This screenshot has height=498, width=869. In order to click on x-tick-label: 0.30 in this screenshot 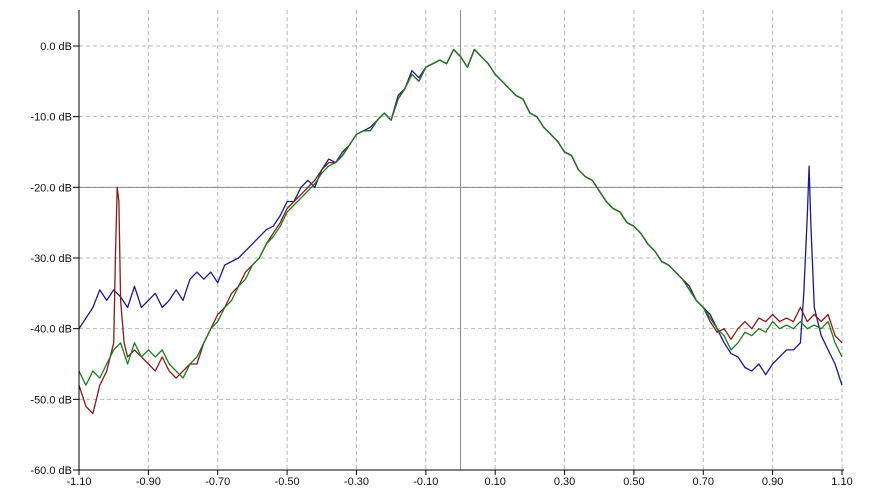, I will do `click(564, 482)`.